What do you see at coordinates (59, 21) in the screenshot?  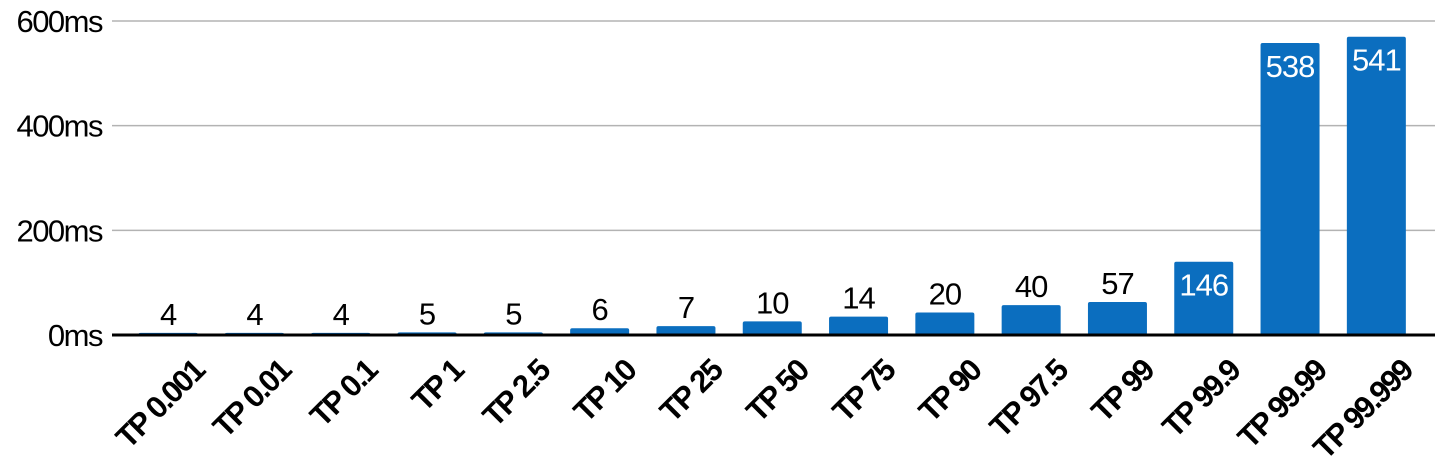 I see `y-tick-label: 600ms` at bounding box center [59, 21].